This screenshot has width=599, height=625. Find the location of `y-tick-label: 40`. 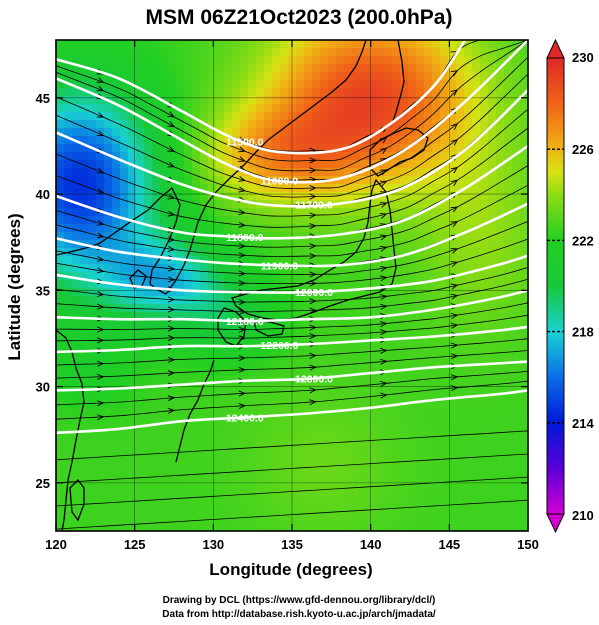

y-tick-label: 40 is located at coordinates (43, 194).